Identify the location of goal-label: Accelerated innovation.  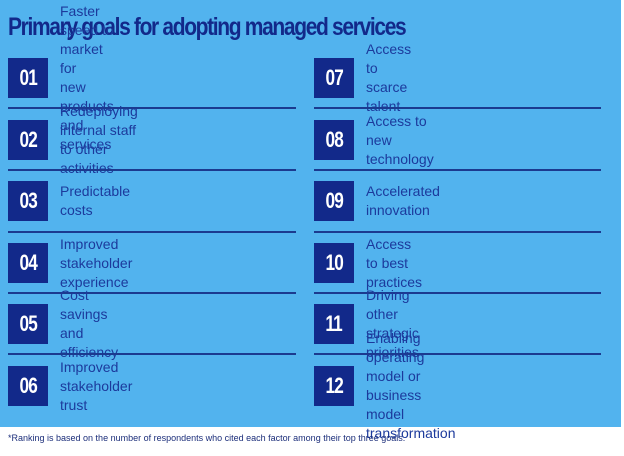
(403, 200).